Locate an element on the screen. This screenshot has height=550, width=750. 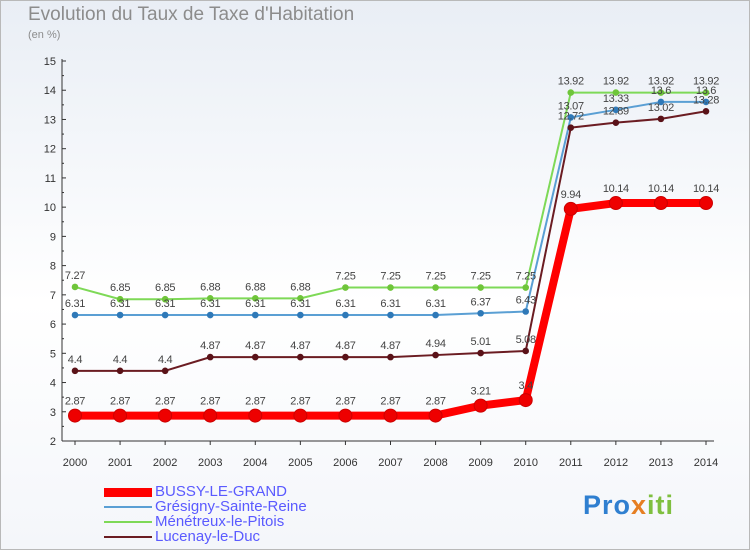
data-label: 12.89 is located at coordinates (616, 112).